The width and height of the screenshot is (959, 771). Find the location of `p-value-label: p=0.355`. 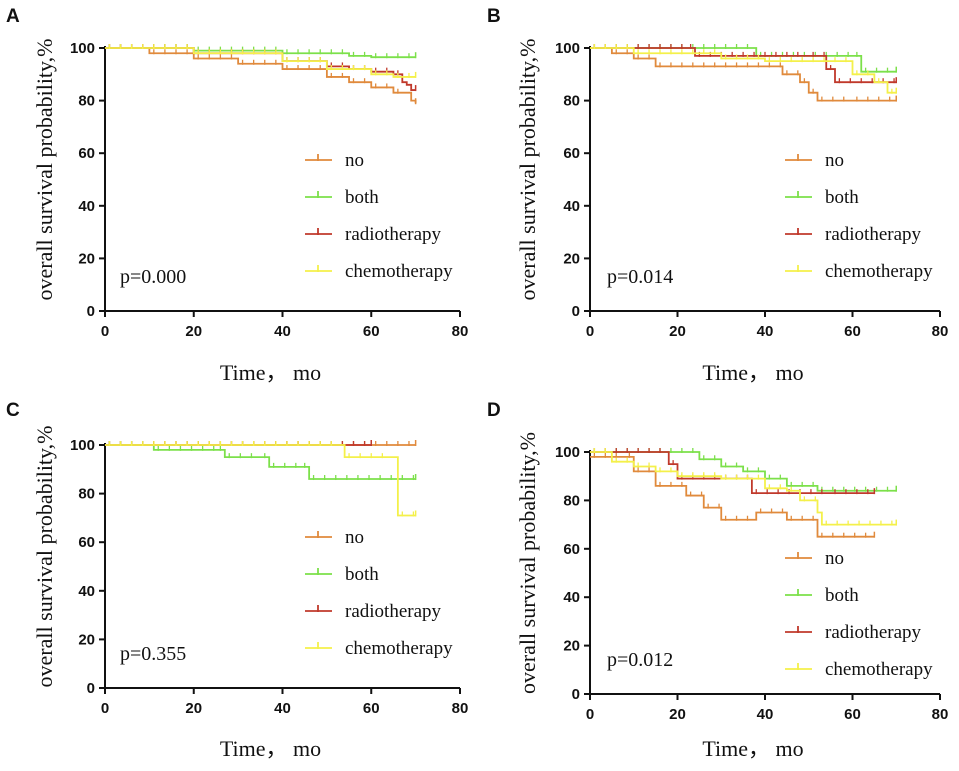

p-value-label: p=0.355 is located at coordinates (153, 654).